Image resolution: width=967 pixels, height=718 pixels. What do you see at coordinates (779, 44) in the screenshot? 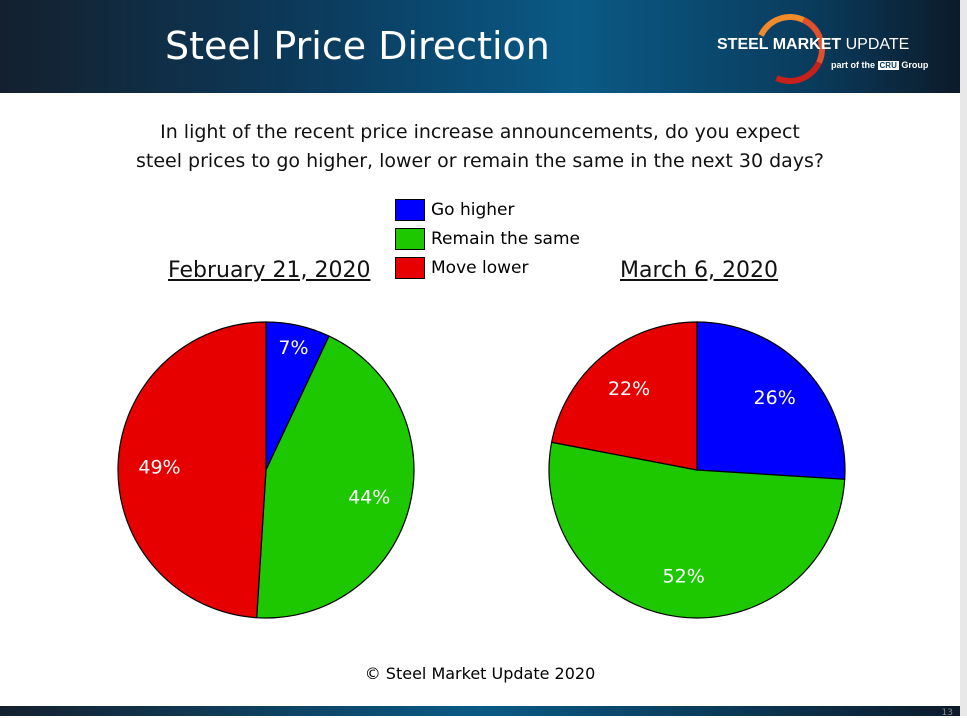
I see `logo-name-bold: STEEL MARKET` at bounding box center [779, 44].